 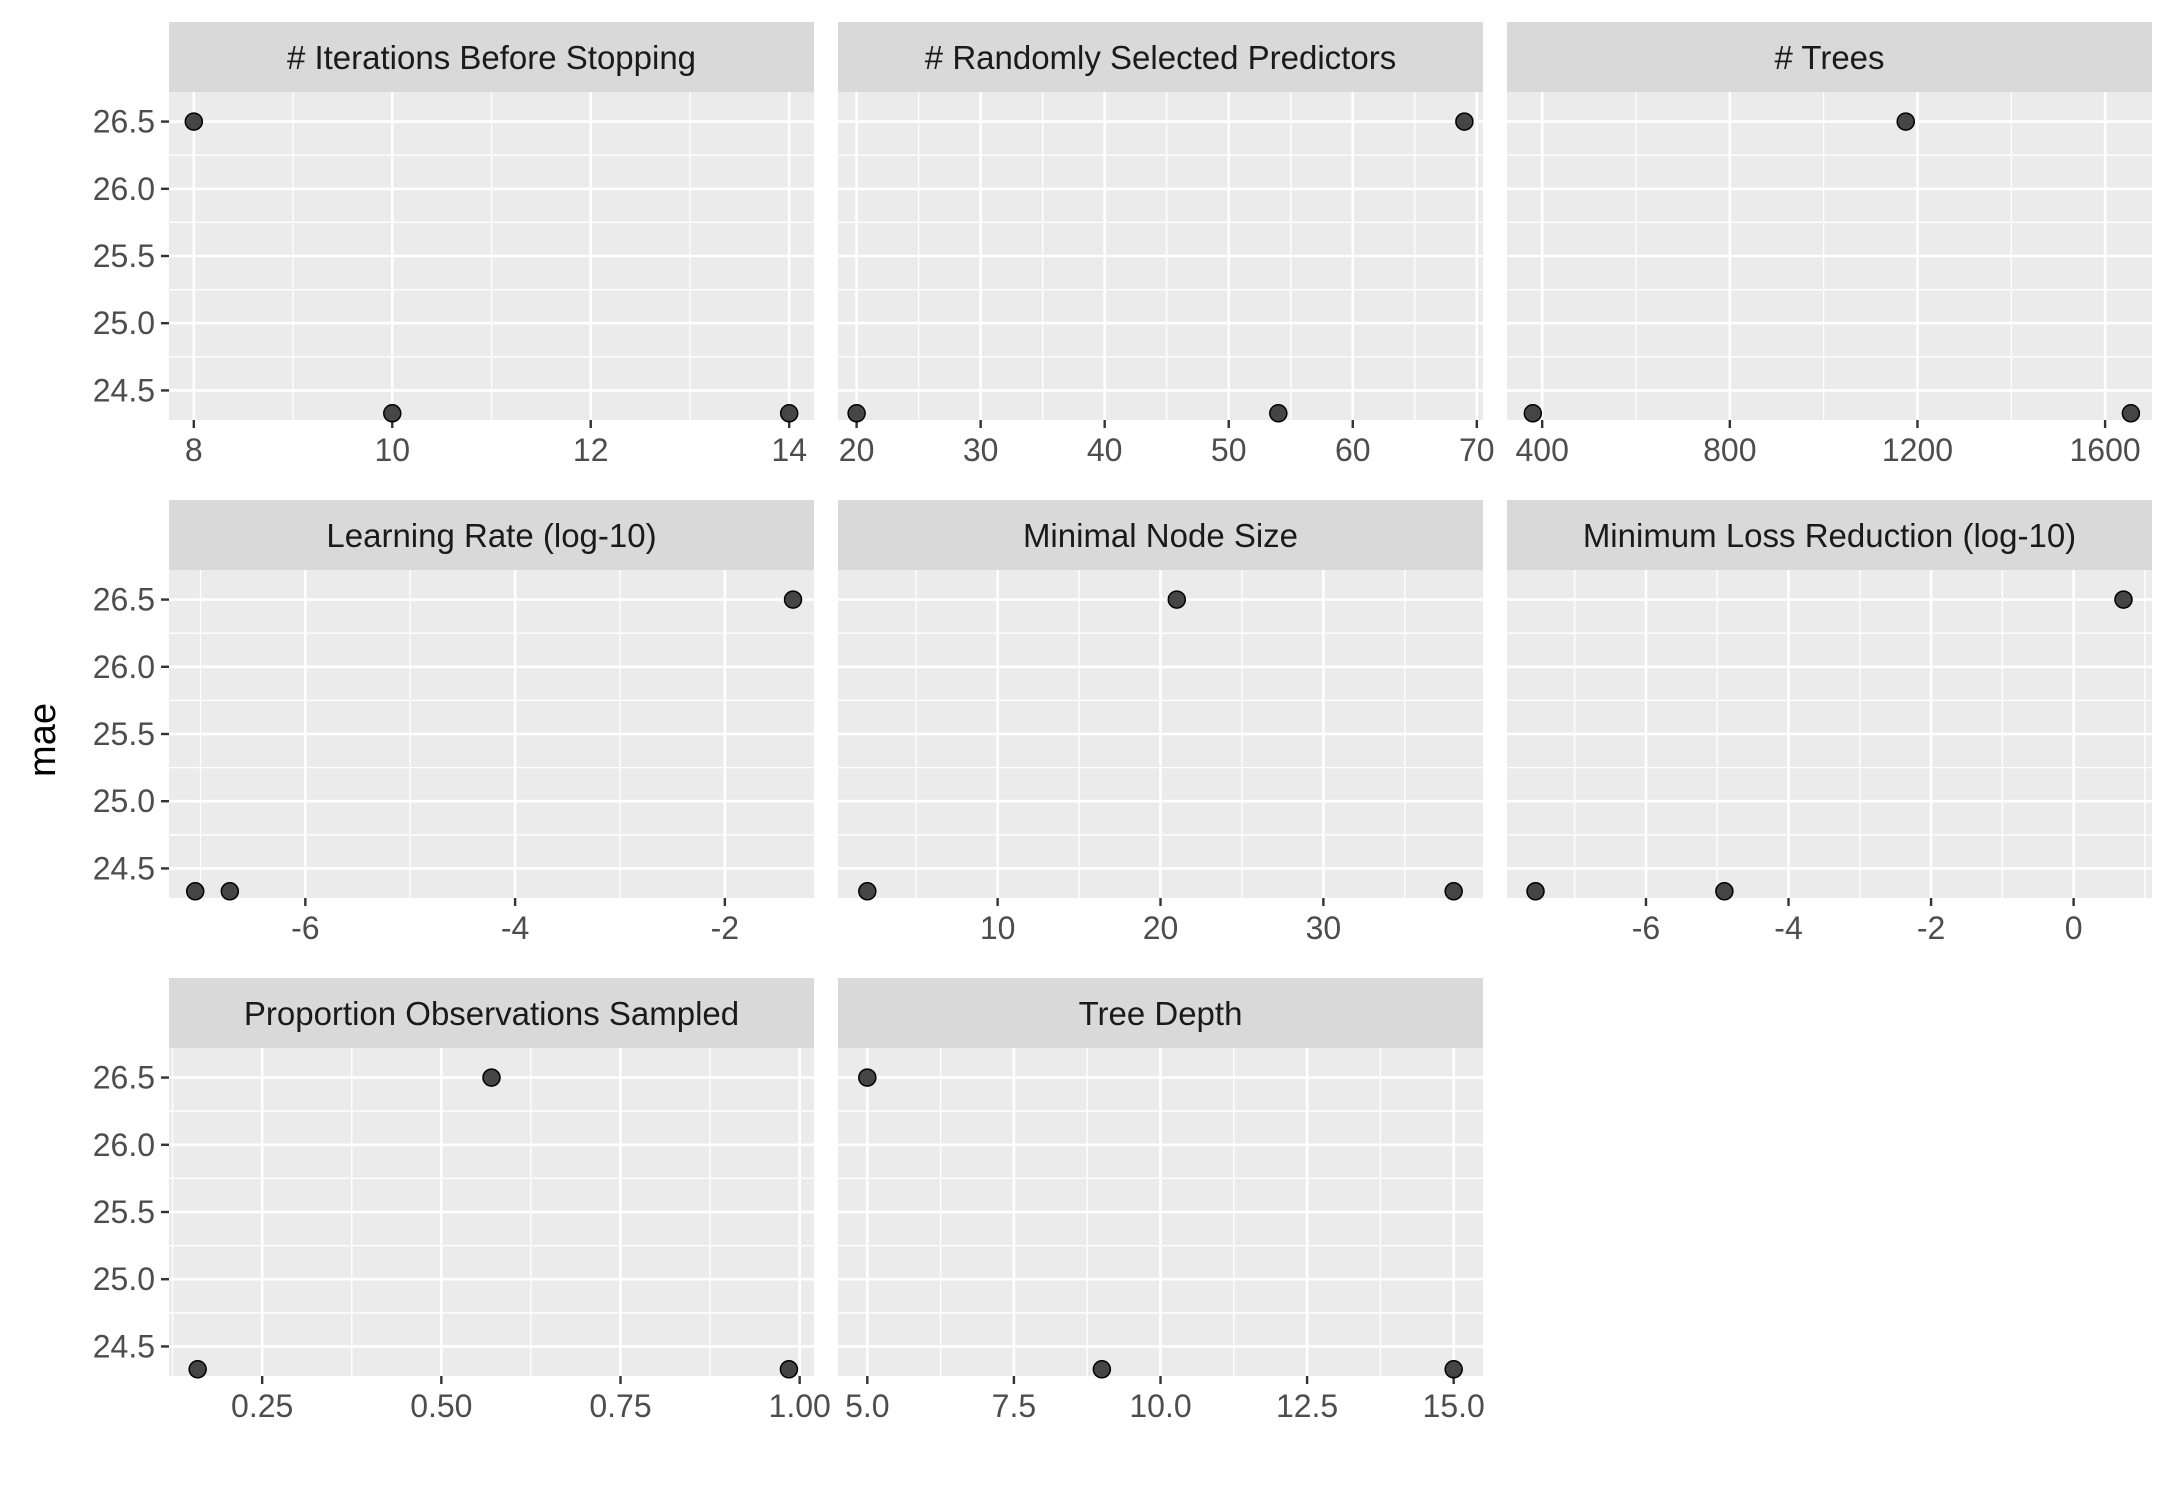 What do you see at coordinates (1105, 450) in the screenshot?
I see `x-tick-label: 40` at bounding box center [1105, 450].